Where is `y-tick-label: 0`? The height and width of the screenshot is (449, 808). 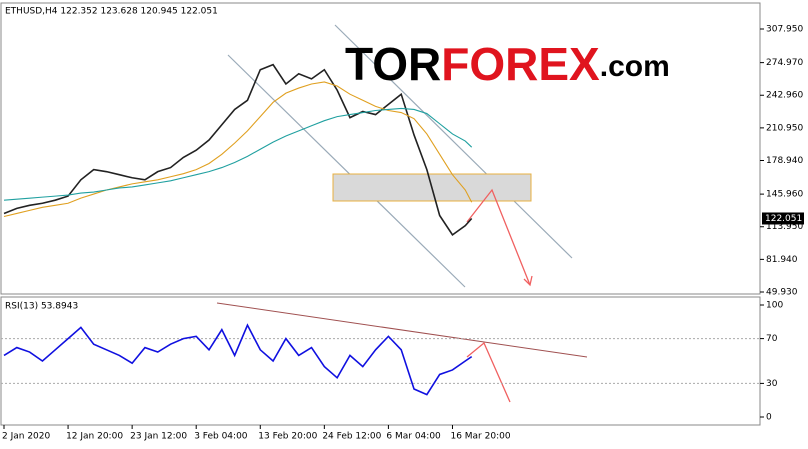
y-tick-label: 0 is located at coordinates (769, 418).